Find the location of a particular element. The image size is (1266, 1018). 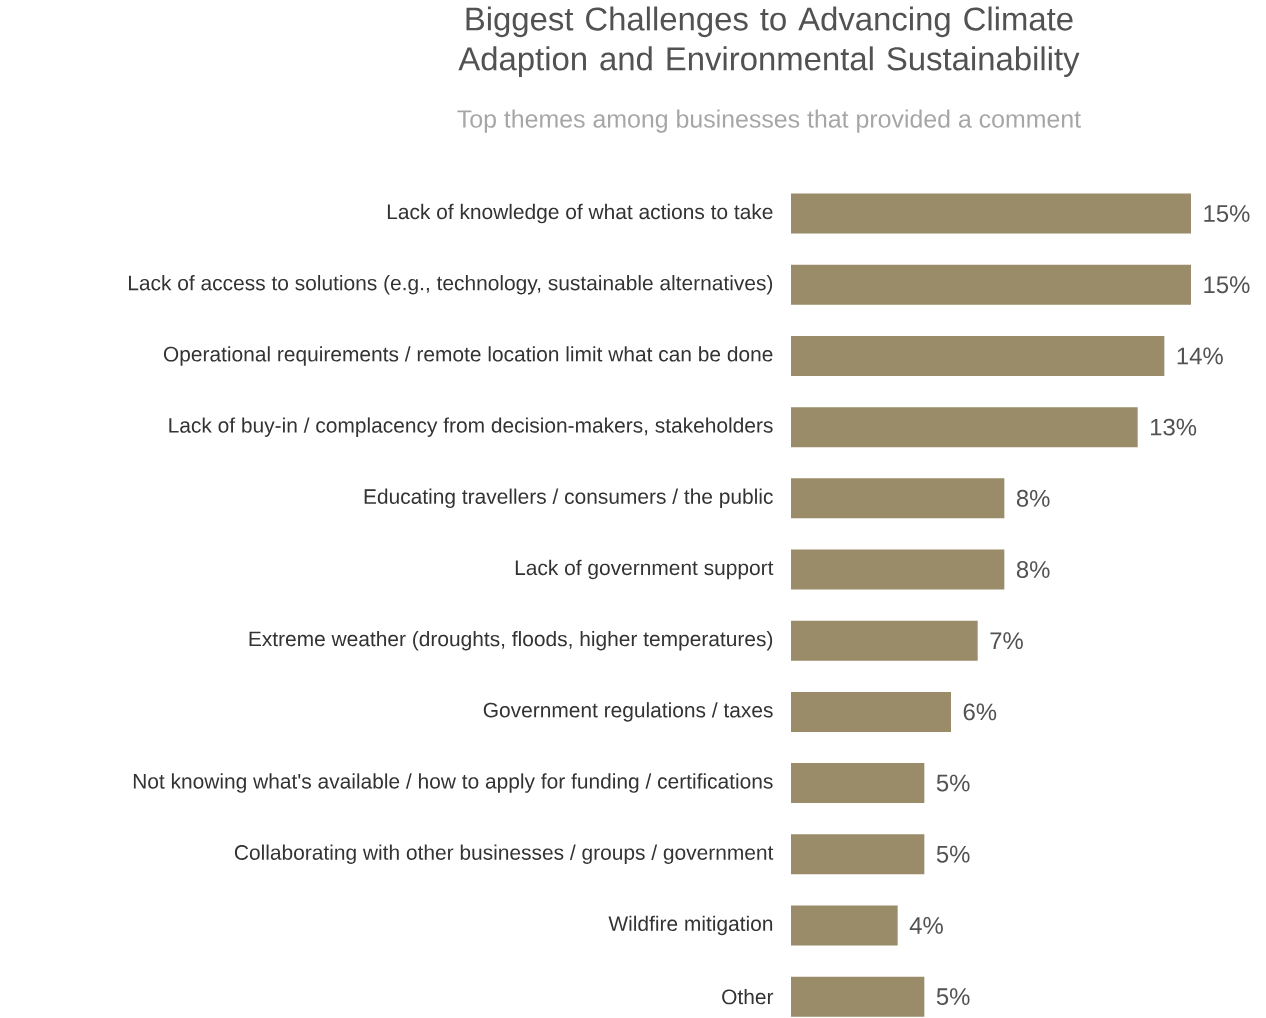

data-label: 7% is located at coordinates (1006, 641).